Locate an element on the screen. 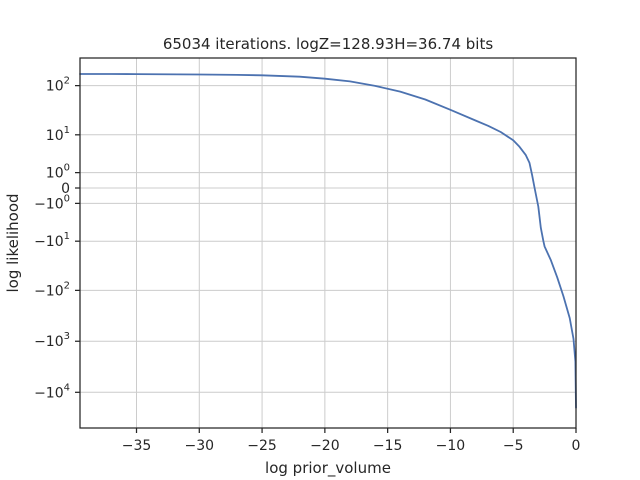 The width and height of the screenshot is (640, 480). x-tick-label: −30 is located at coordinates (200, 446).